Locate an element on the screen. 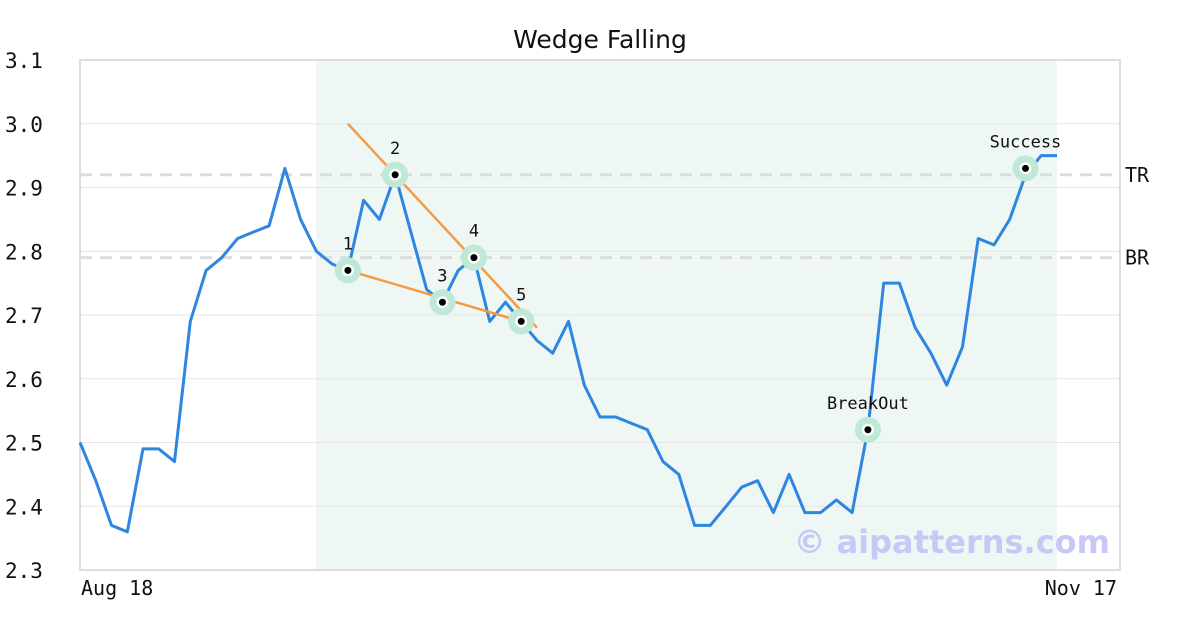  y-tick-label: 2.9 is located at coordinates (24, 189).